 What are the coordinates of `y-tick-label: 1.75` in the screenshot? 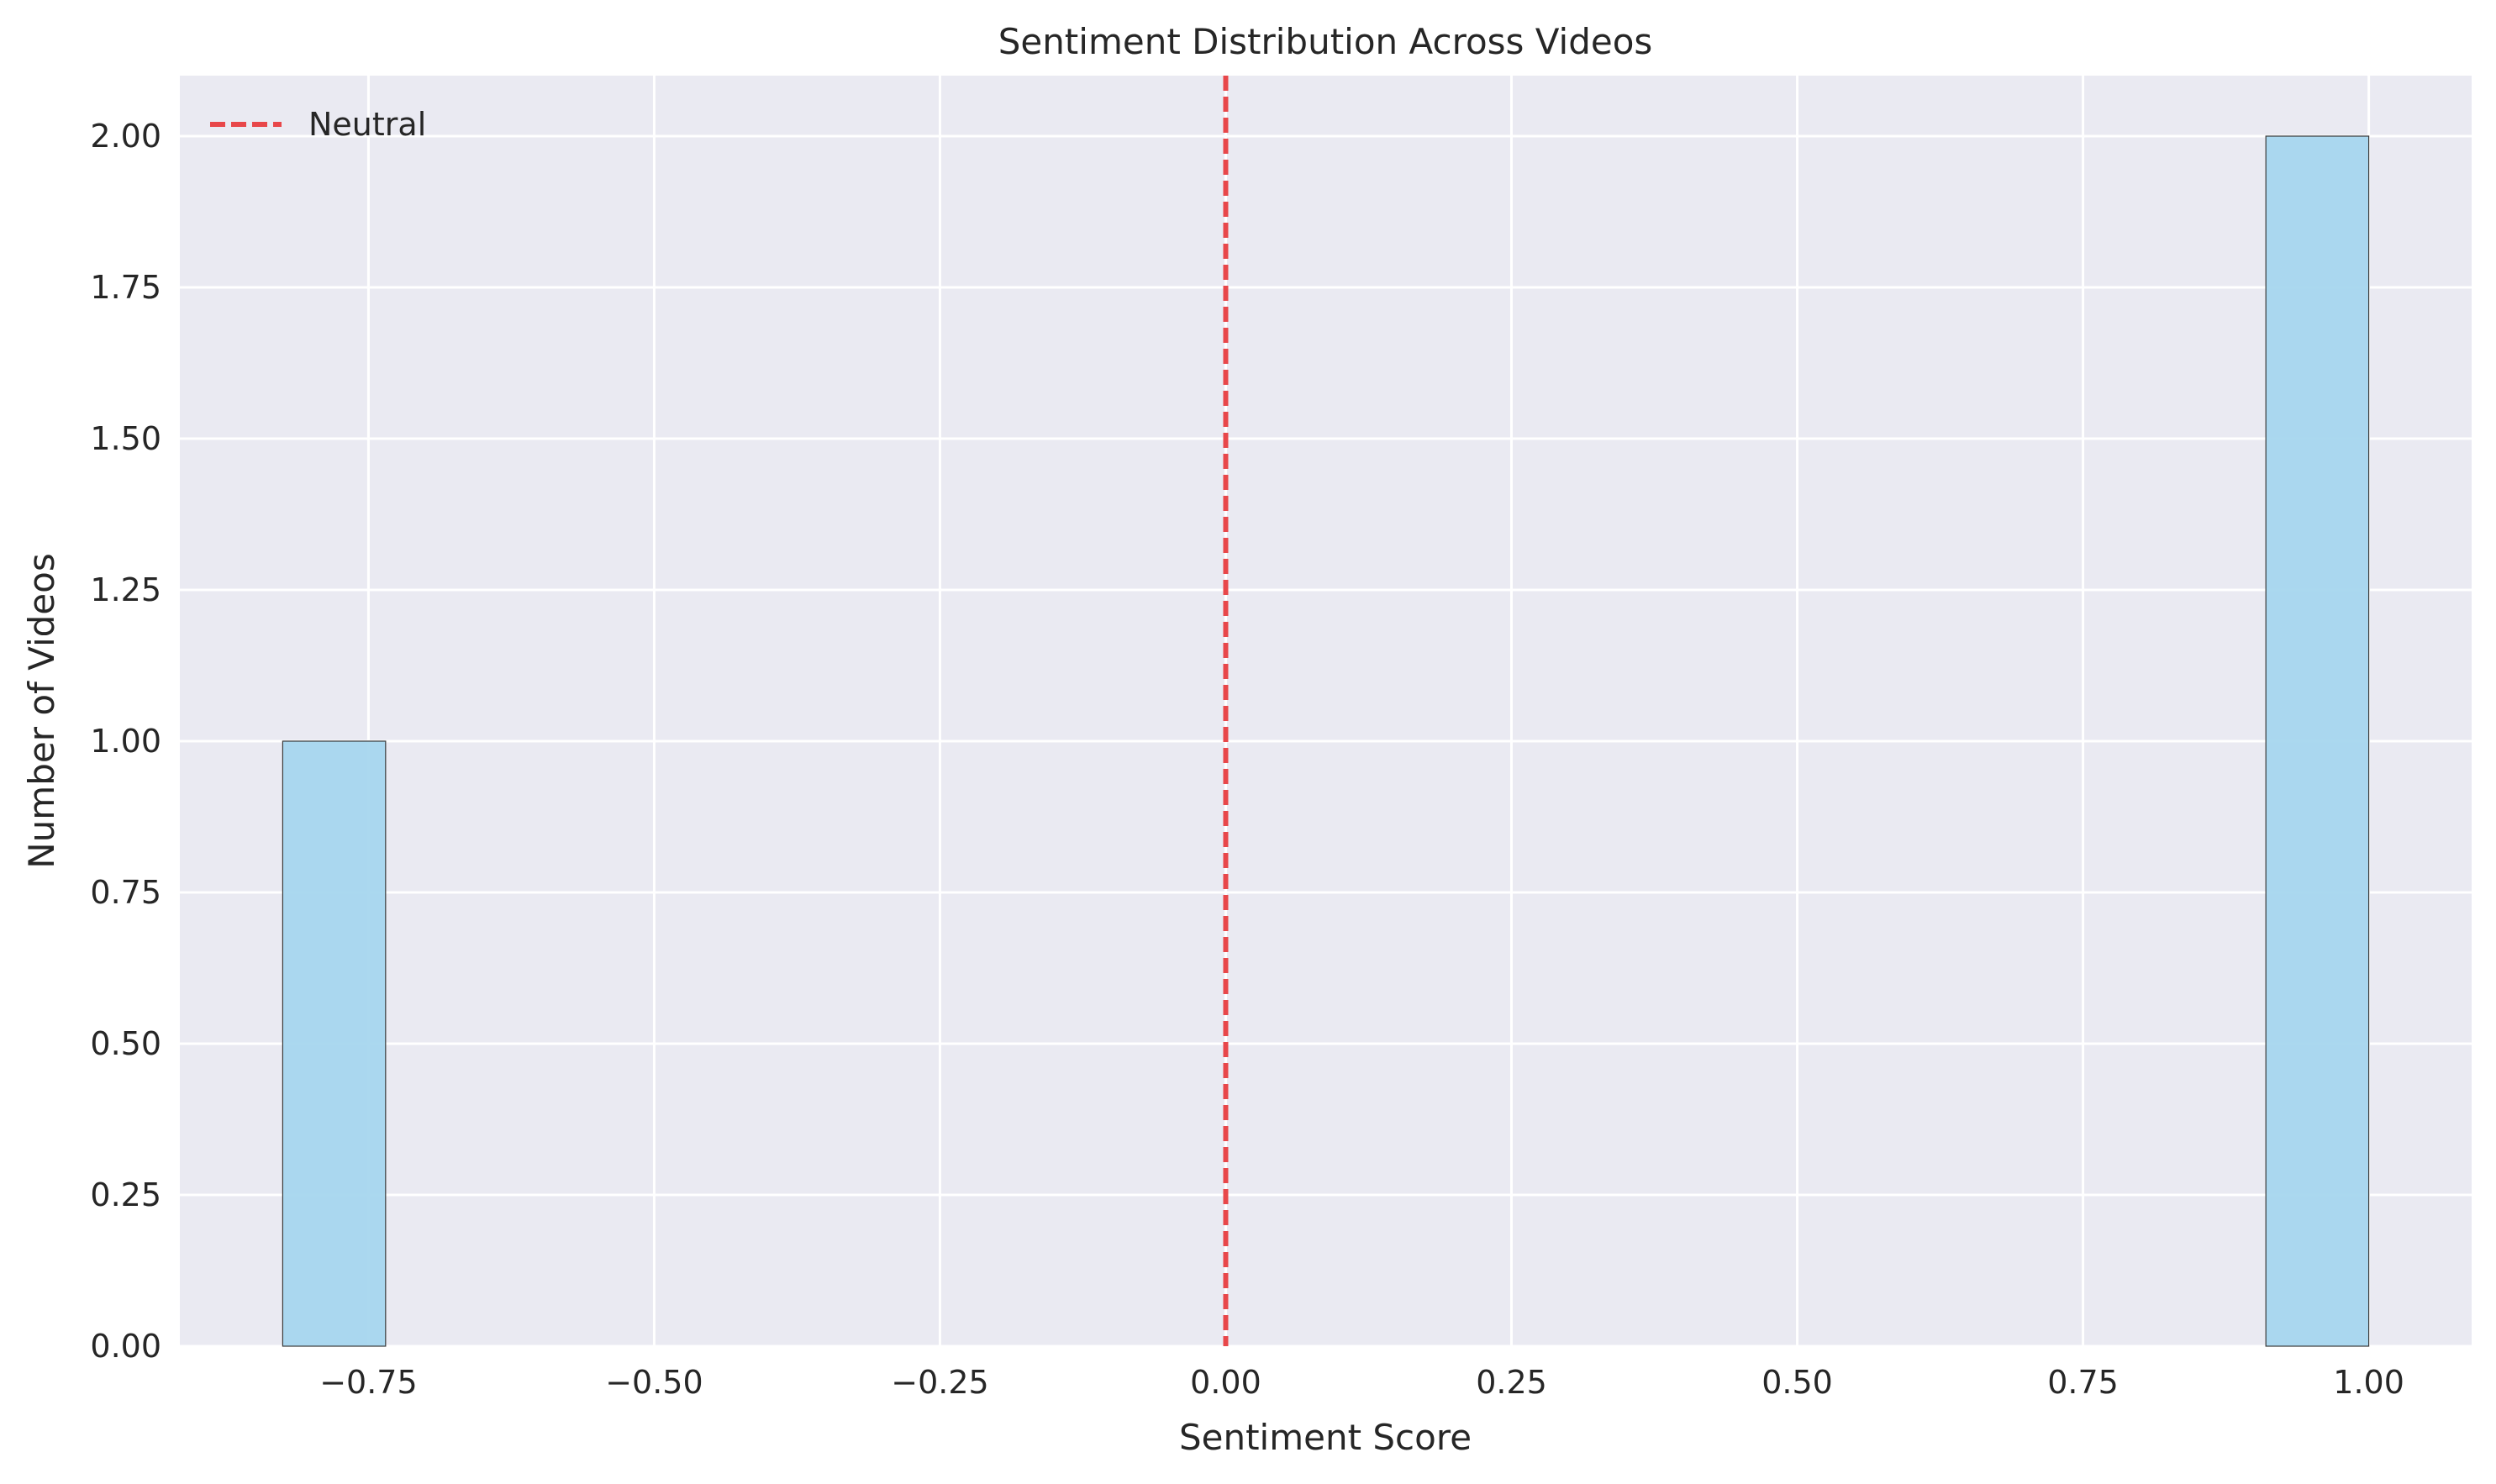 It's located at (126, 288).